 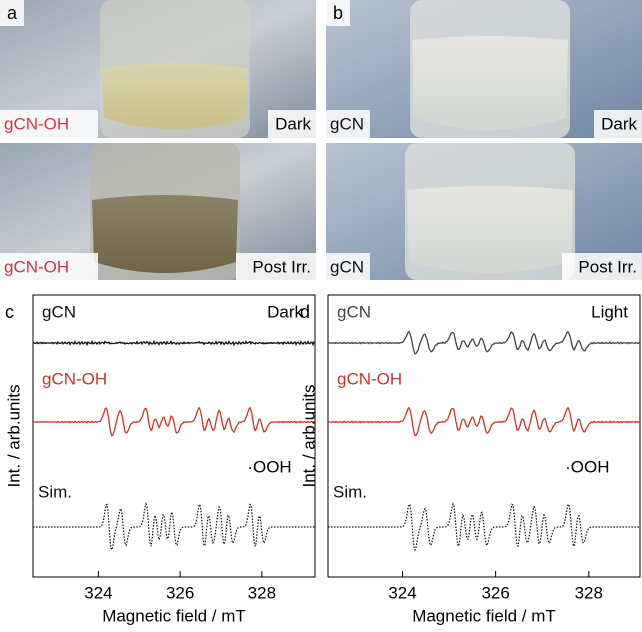 I want to click on panel-label: a, so click(x=12, y=13).